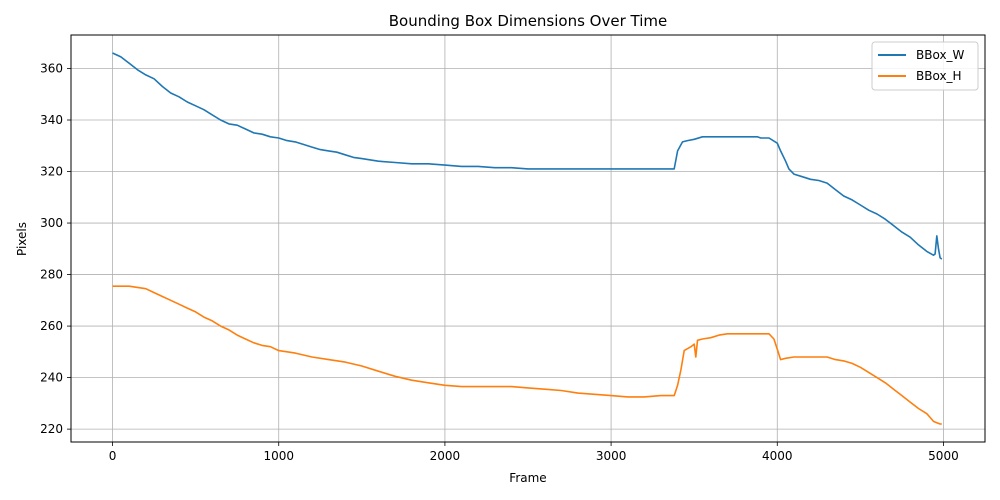 Image resolution: width=1000 pixels, height=500 pixels. Describe the element at coordinates (528, 21) in the screenshot. I see `chart-title: Bounding Box Dimensions Over Time` at that location.